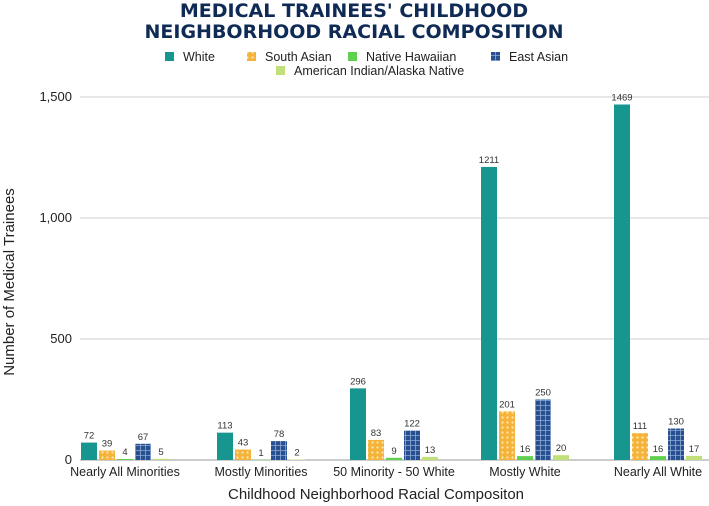 The width and height of the screenshot is (709, 506). Describe the element at coordinates (9, 282) in the screenshot. I see `y-axis-label: Number of Medical Trainees` at that location.